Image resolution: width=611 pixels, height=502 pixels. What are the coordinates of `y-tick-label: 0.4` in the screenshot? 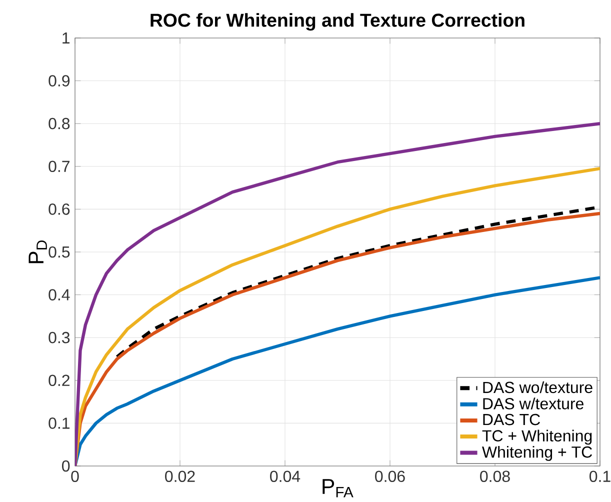 It's located at (59, 294).